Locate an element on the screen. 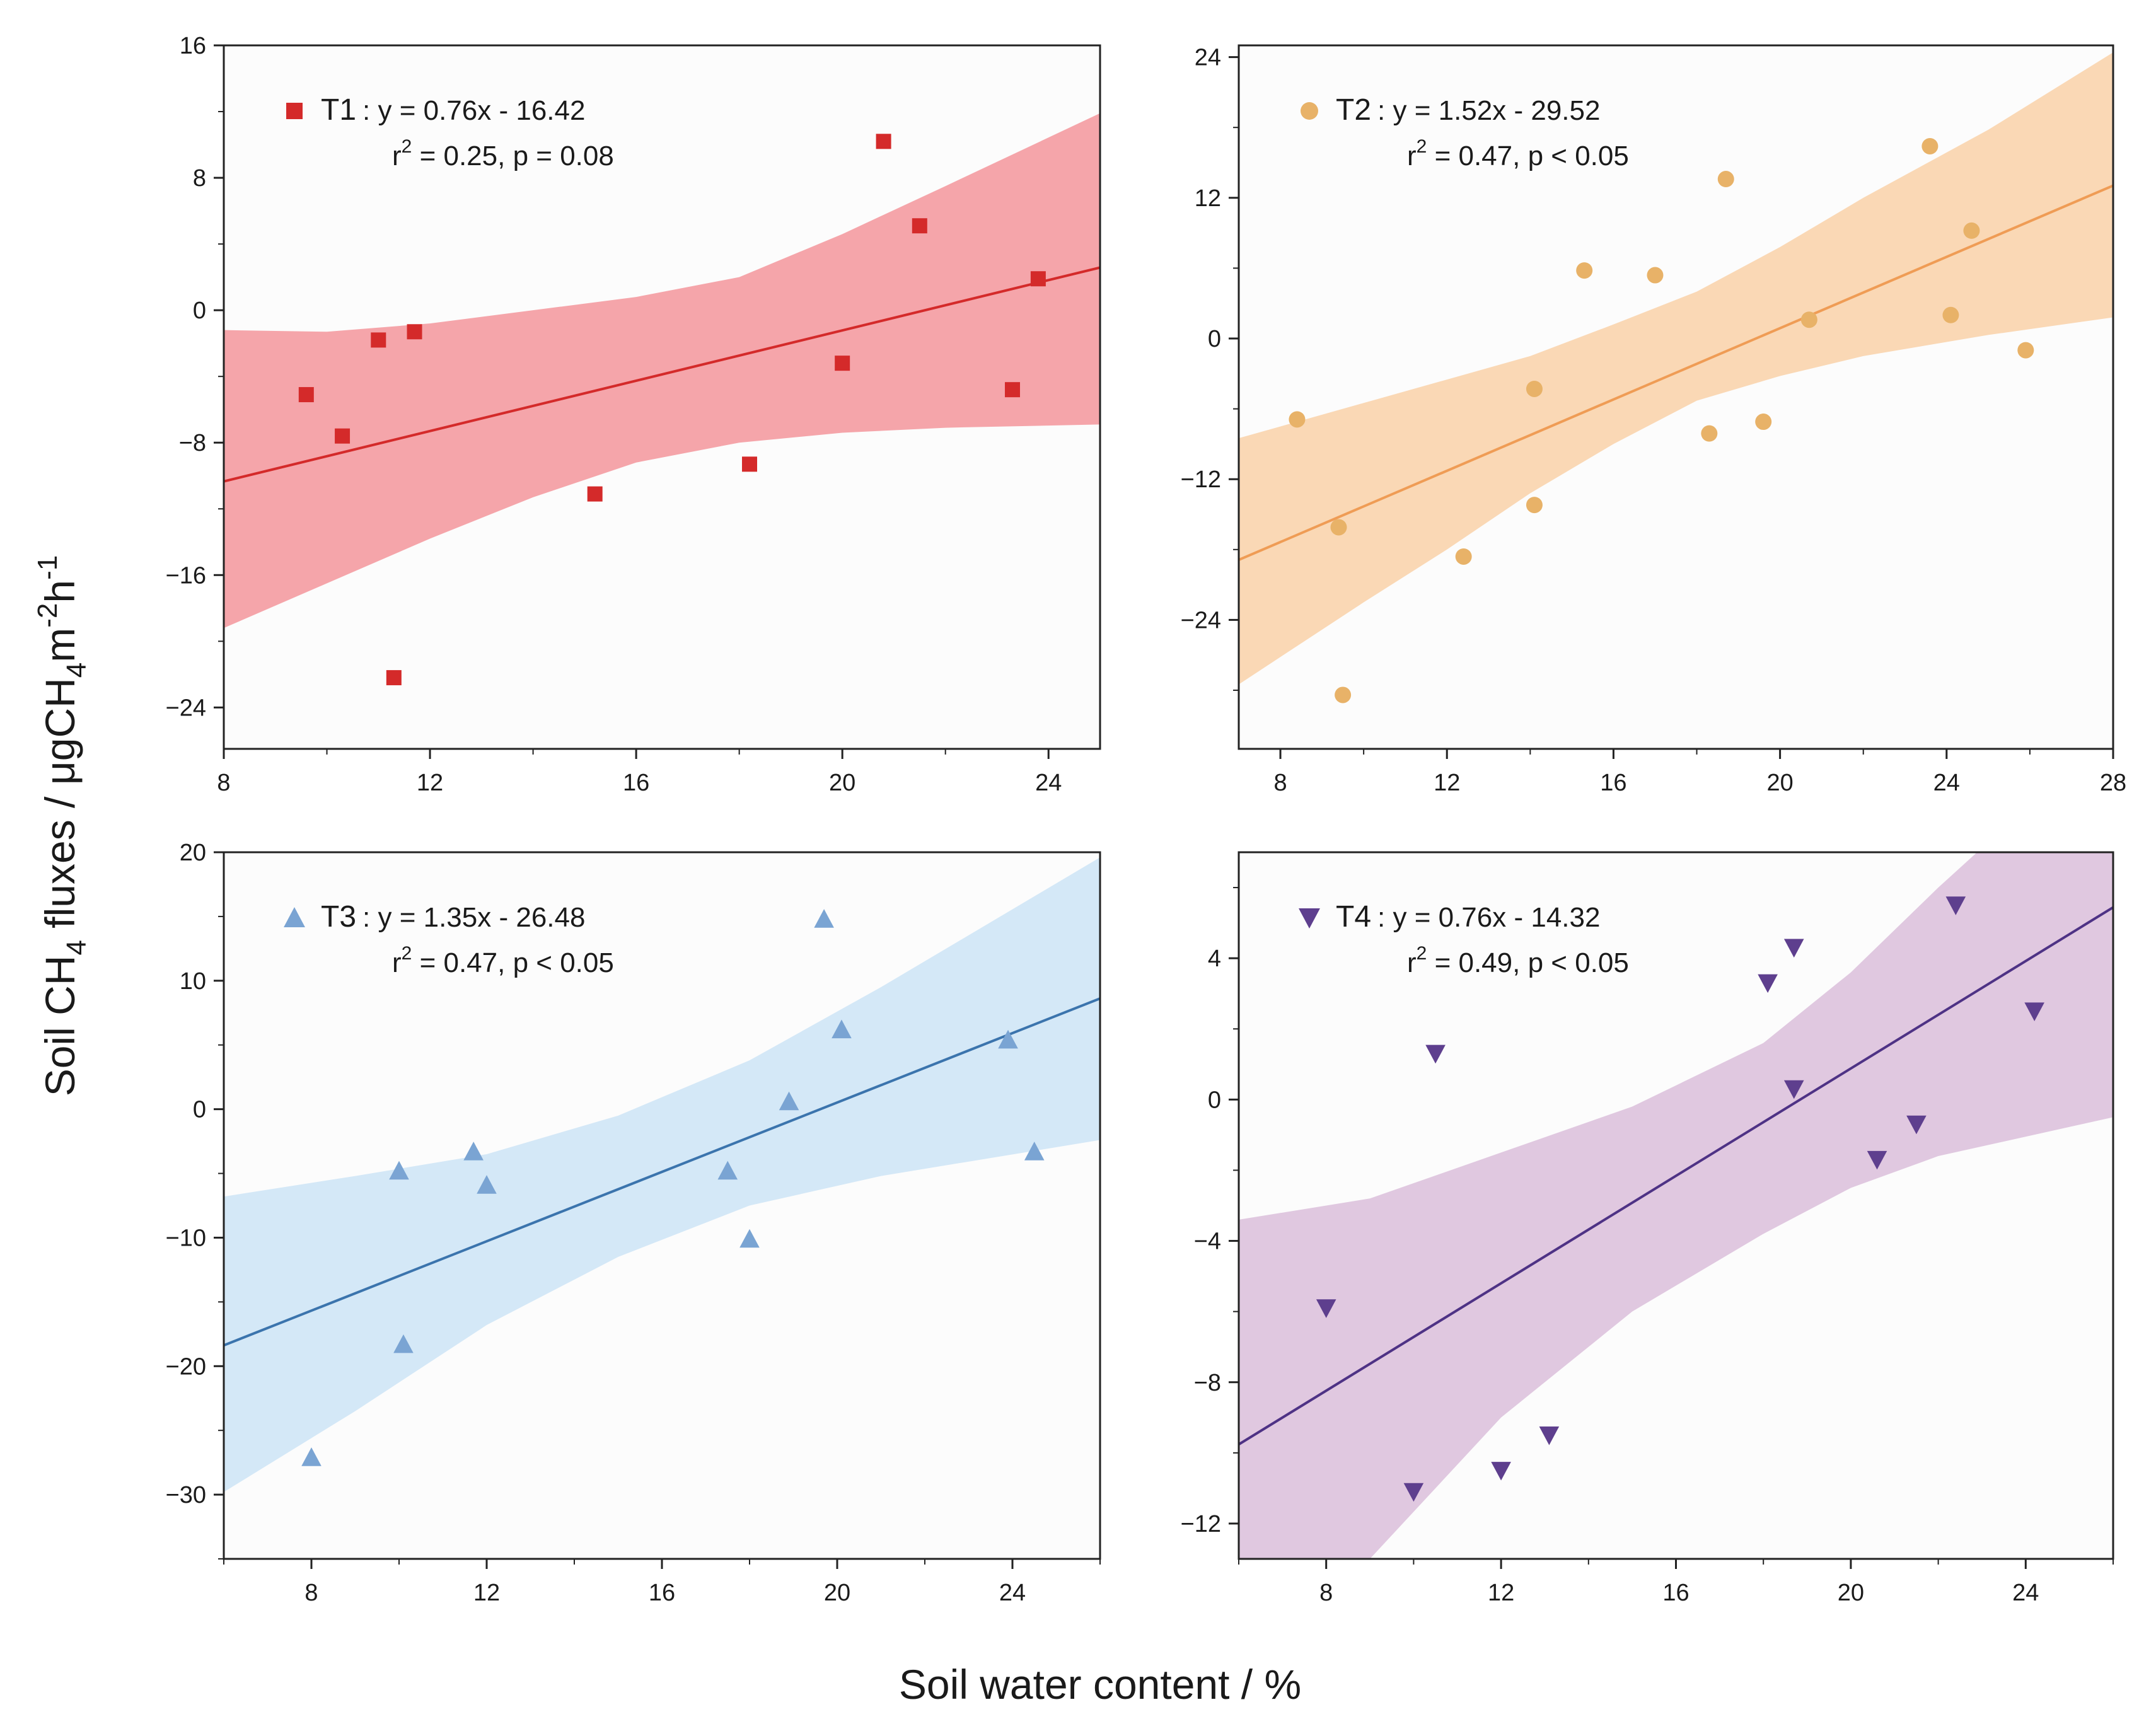  y-tick-label: 16 is located at coordinates (193, 46).